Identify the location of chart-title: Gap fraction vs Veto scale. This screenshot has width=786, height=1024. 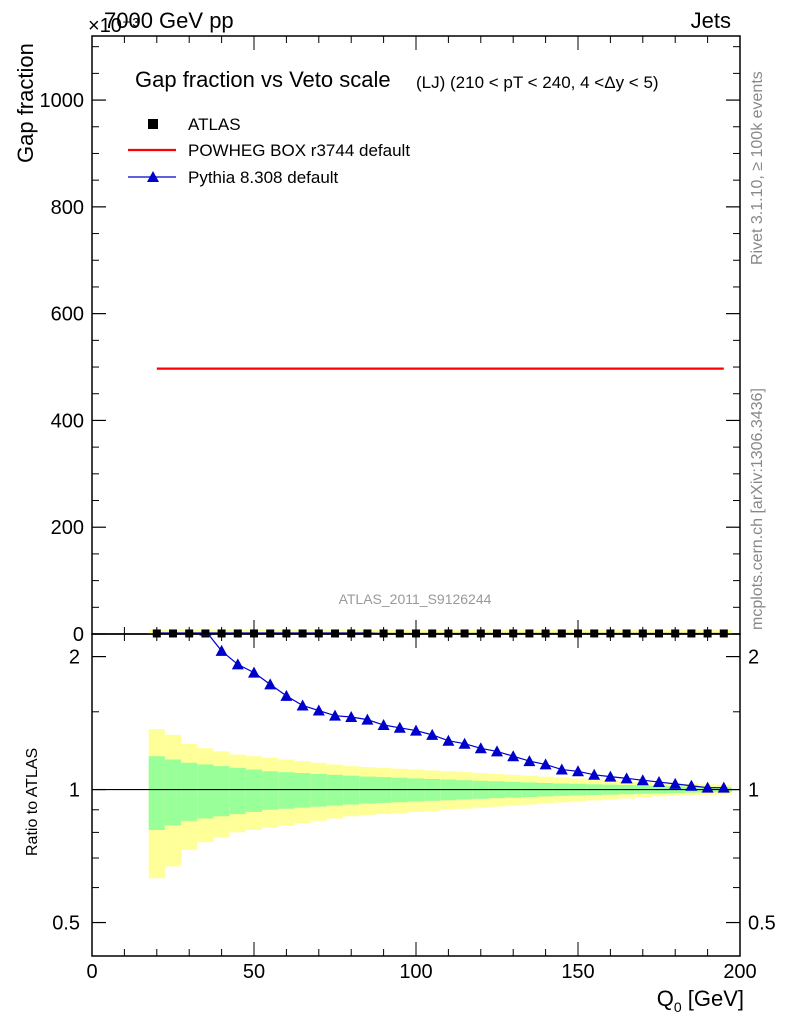
(263, 79).